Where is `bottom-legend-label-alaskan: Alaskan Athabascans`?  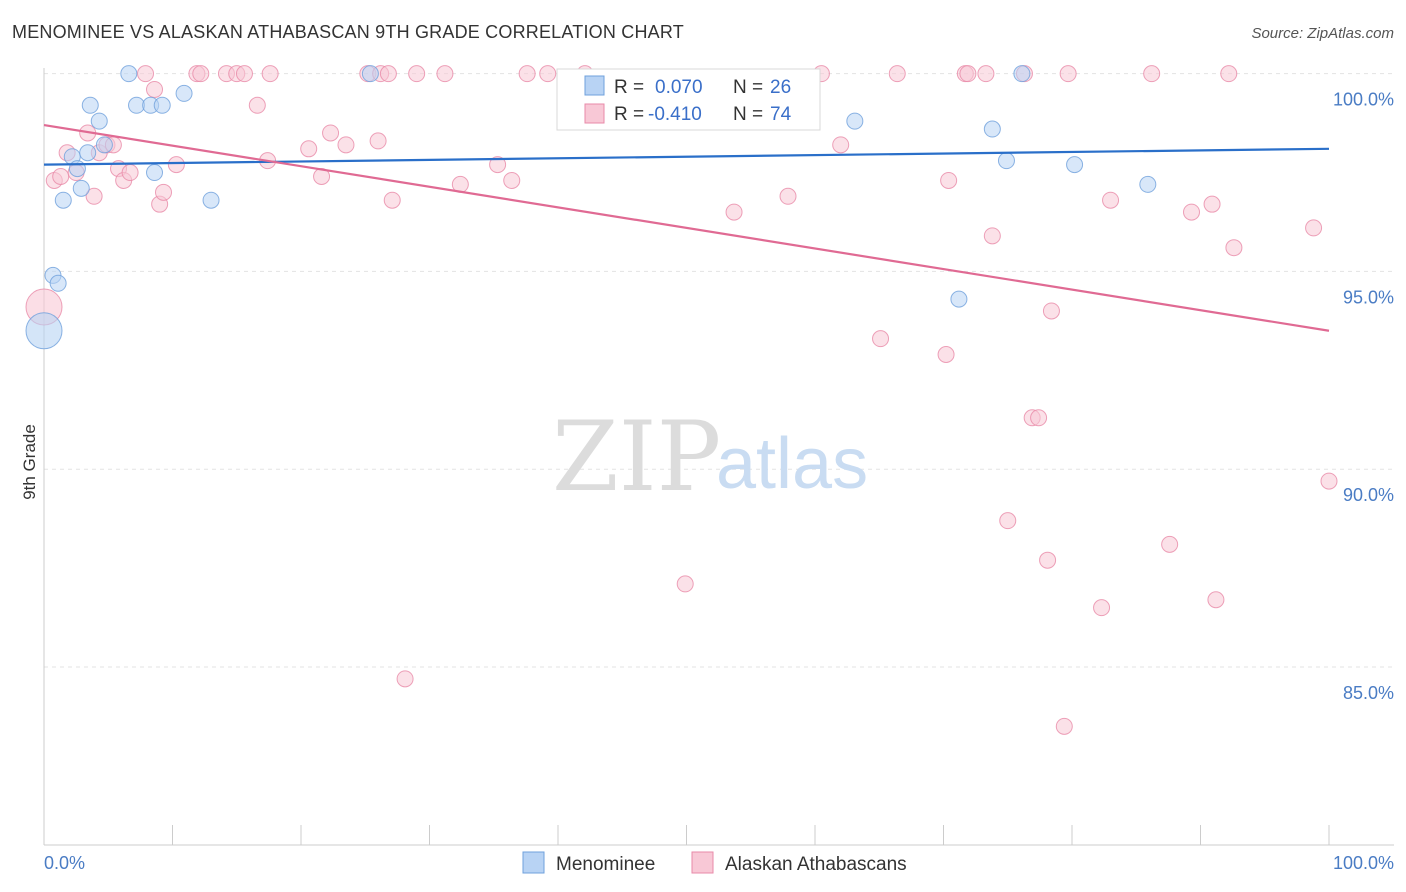
bottom-legend-label-alaskan: Alaskan Athabascans is located at coordinates (816, 864).